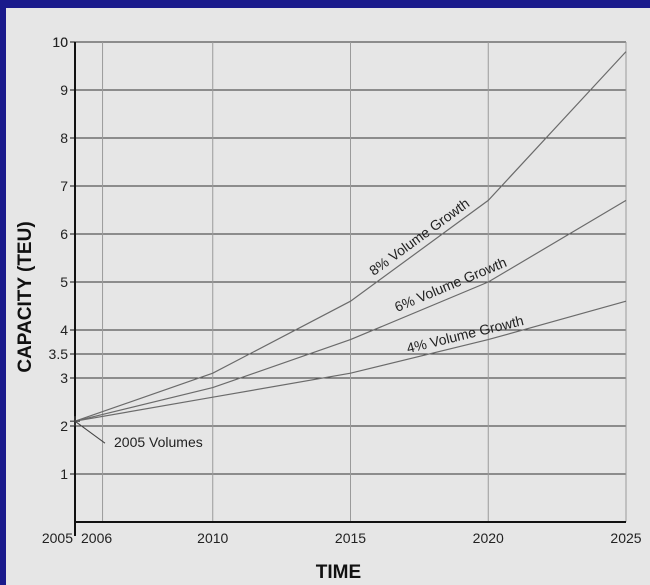 The height and width of the screenshot is (585, 650). What do you see at coordinates (419, 237) in the screenshot?
I see `series-label-1: 8% Volume Growth` at bounding box center [419, 237].